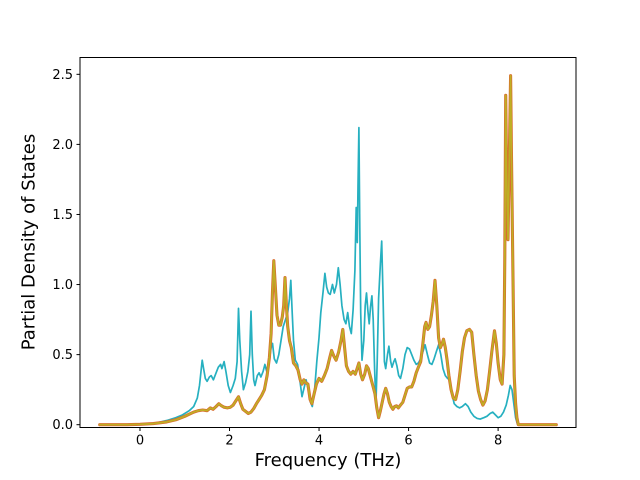  What do you see at coordinates (140, 441) in the screenshot?
I see `x-tick-label: 0` at bounding box center [140, 441].